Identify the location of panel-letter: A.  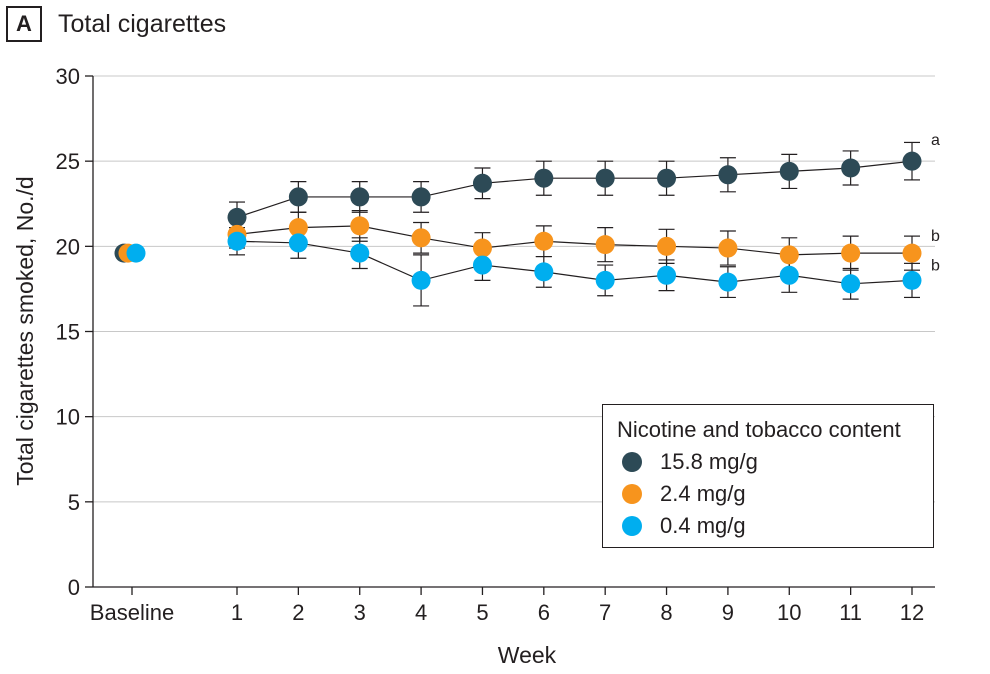
(24, 24).